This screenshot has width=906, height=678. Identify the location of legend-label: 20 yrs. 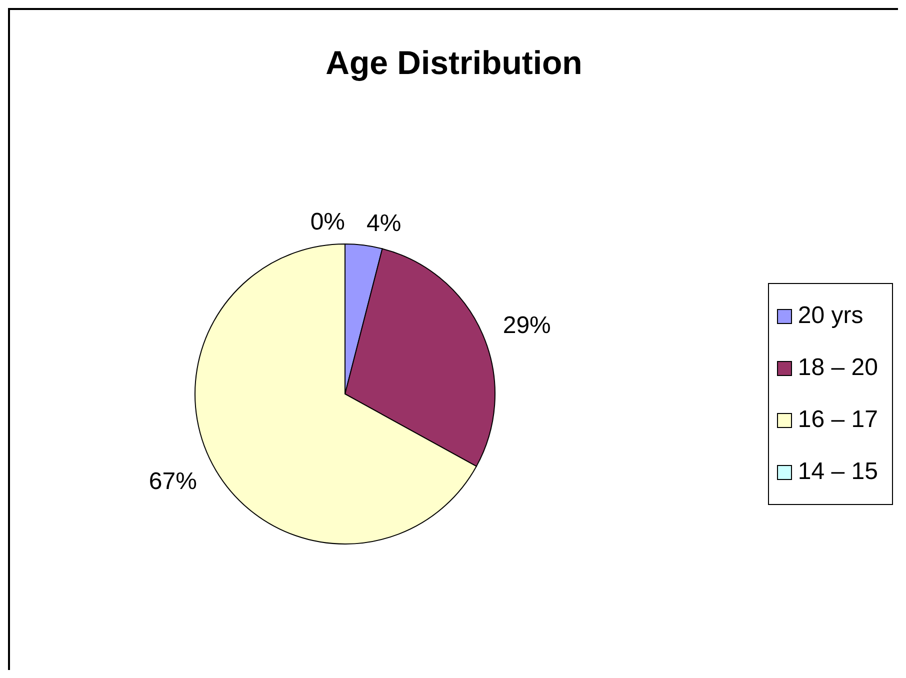
(831, 316).